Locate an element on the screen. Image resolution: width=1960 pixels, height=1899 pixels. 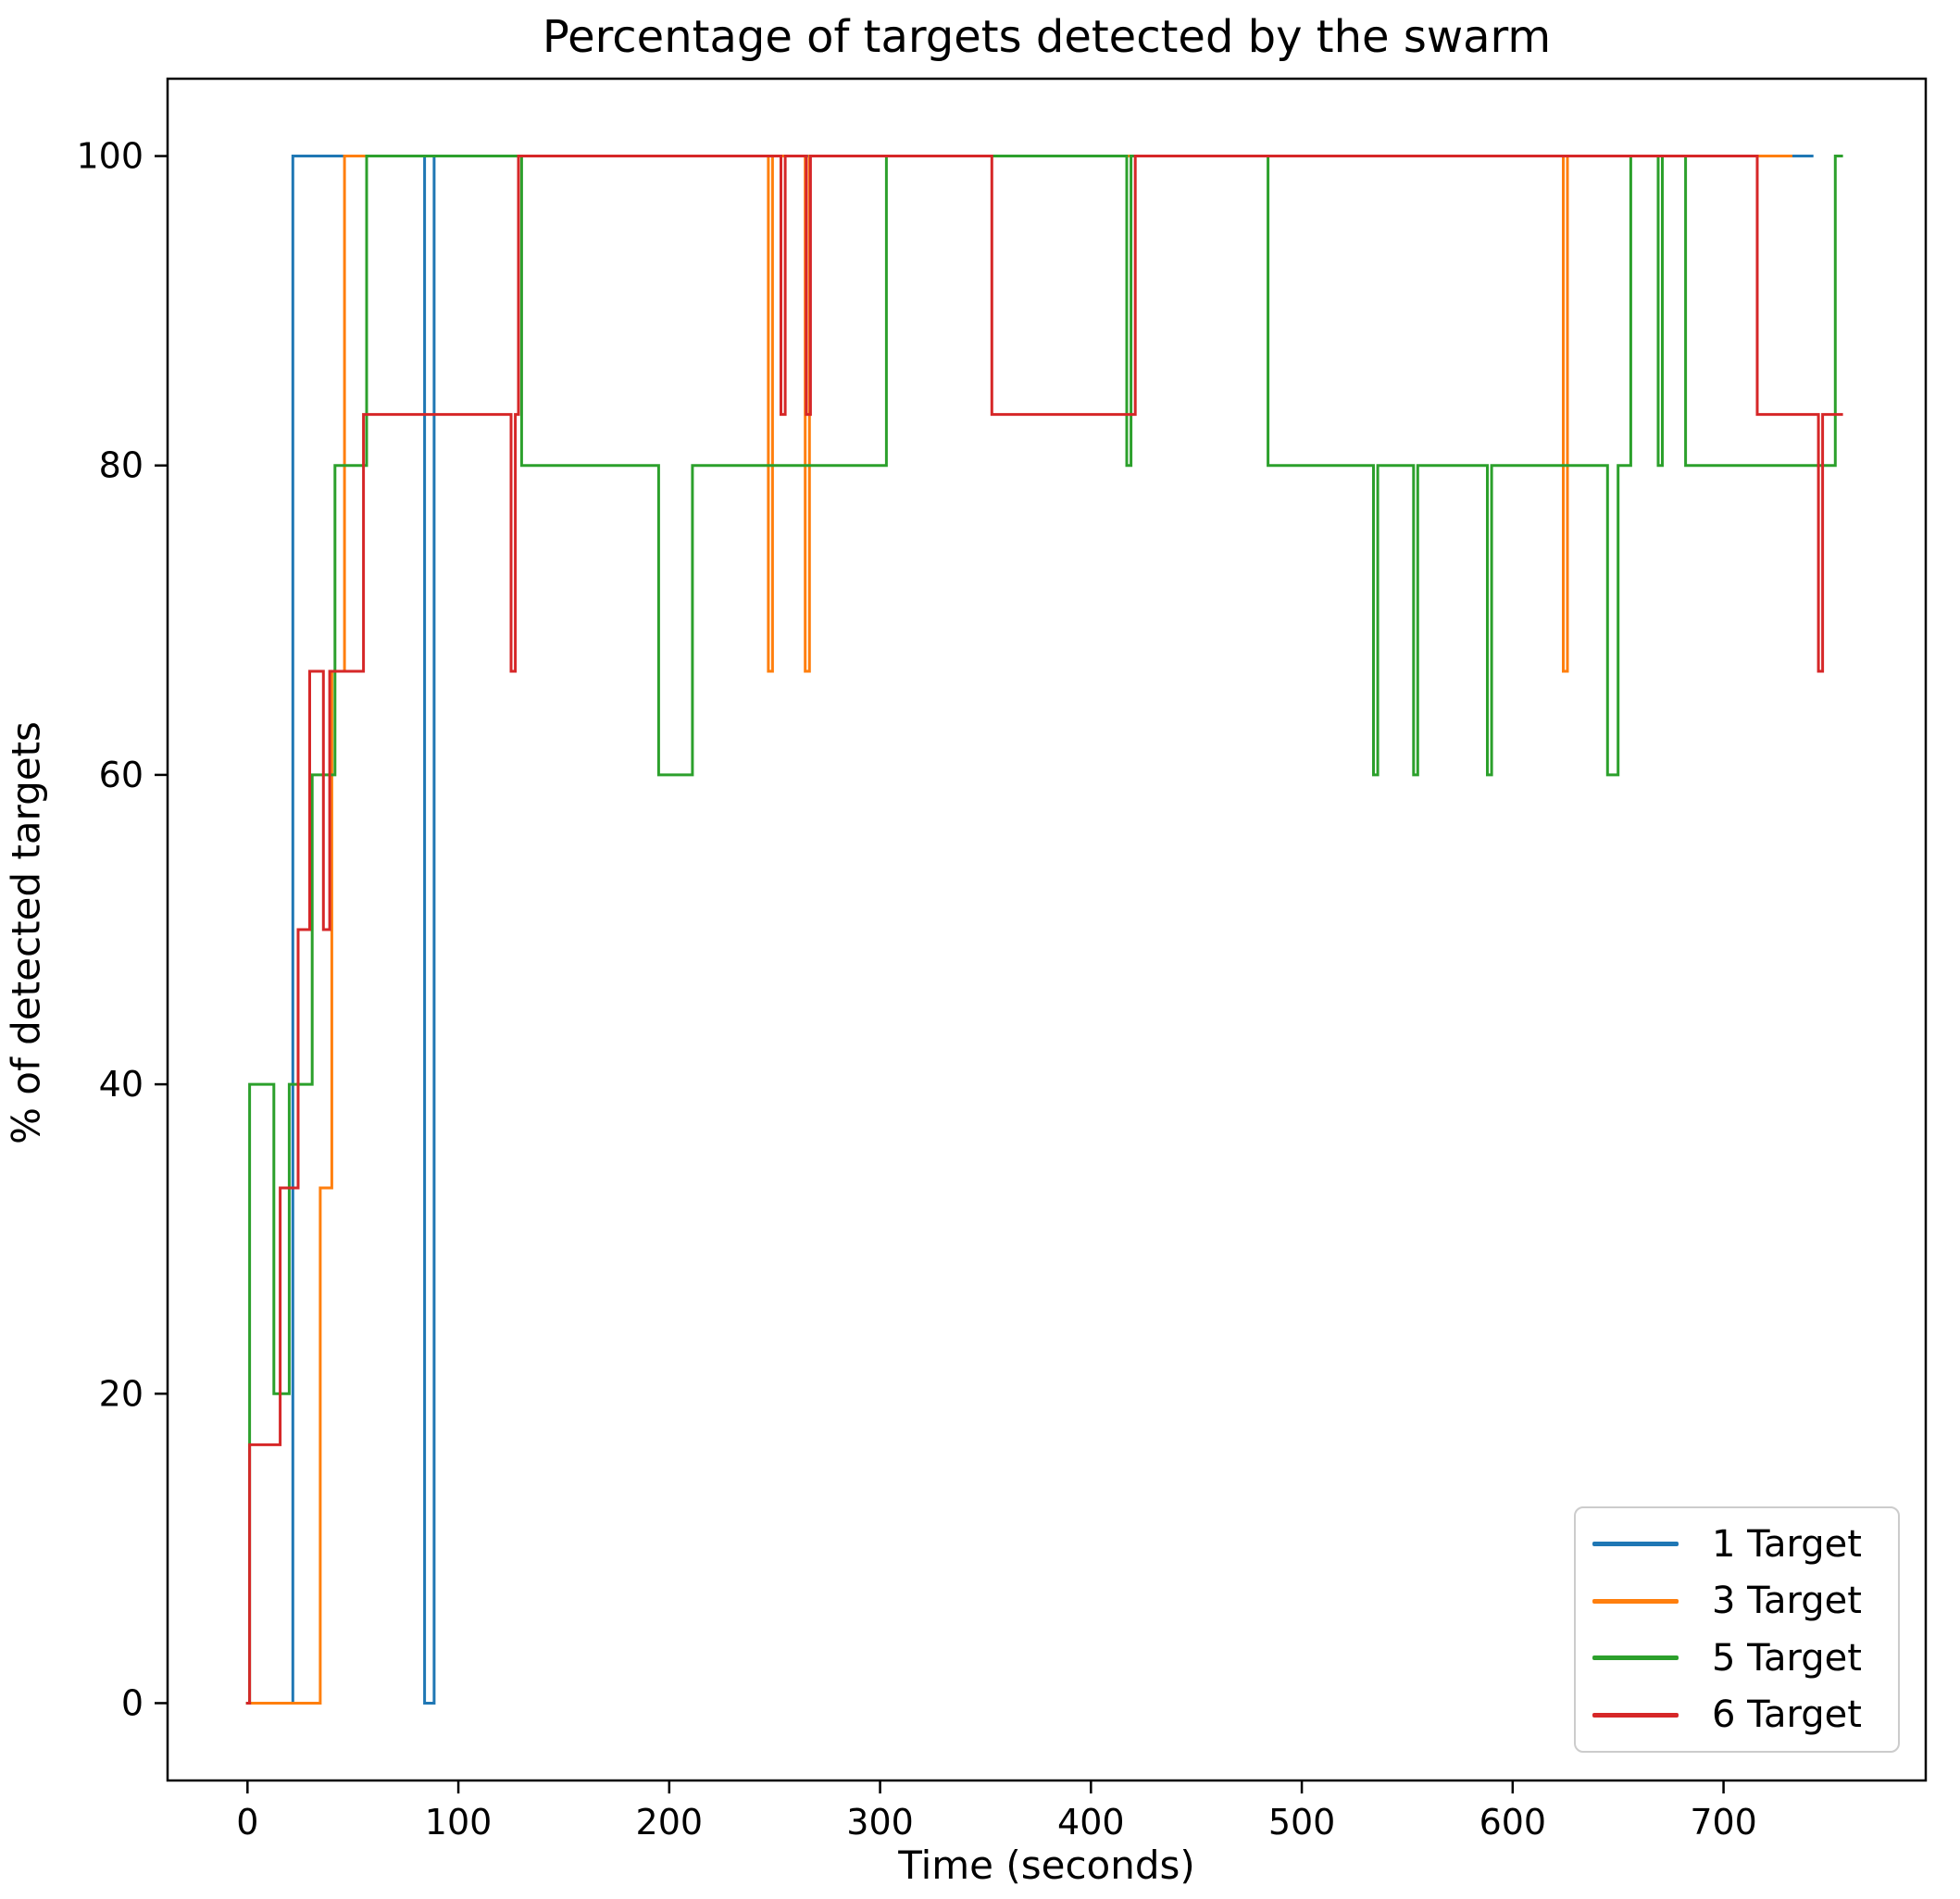
legend-label: 5 Target is located at coordinates (1787, 1658).